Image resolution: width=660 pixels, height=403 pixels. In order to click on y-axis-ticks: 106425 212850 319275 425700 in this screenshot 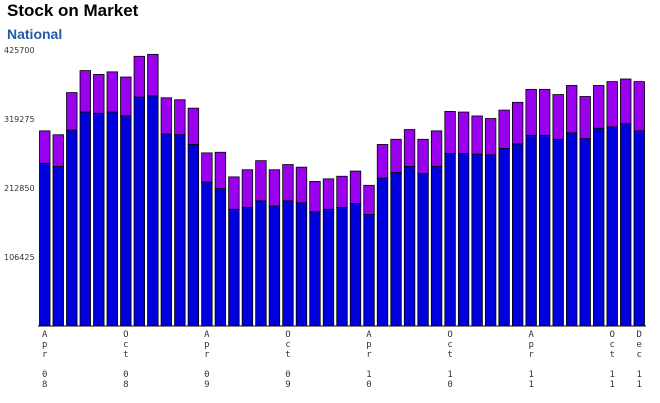, I will do `click(19, 154)`.